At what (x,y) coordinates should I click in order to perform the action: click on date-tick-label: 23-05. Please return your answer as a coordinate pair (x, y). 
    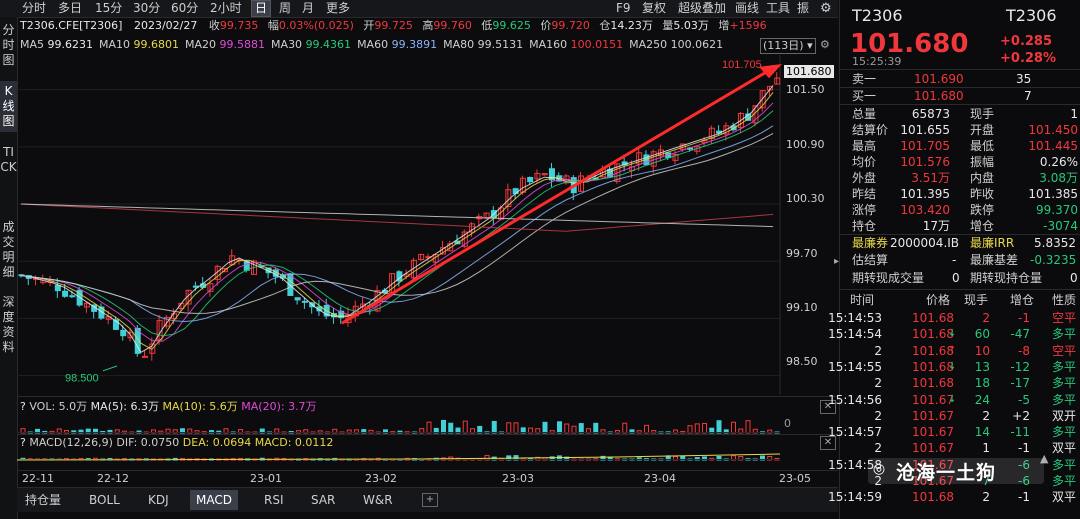
    Looking at the image, I should click on (795, 478).